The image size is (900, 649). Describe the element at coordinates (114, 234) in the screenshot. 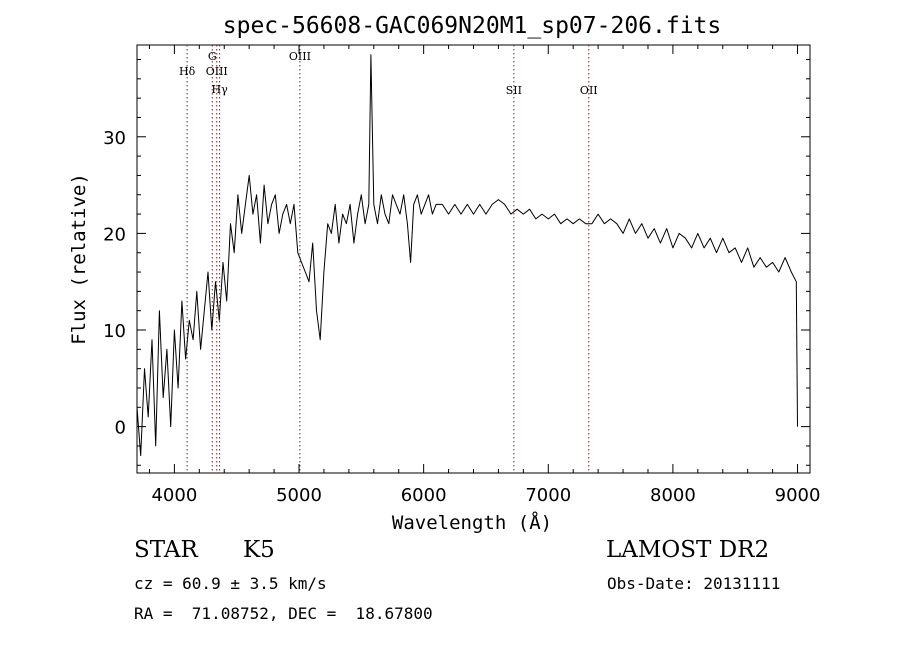

I see `y-tick-label: 20` at that location.